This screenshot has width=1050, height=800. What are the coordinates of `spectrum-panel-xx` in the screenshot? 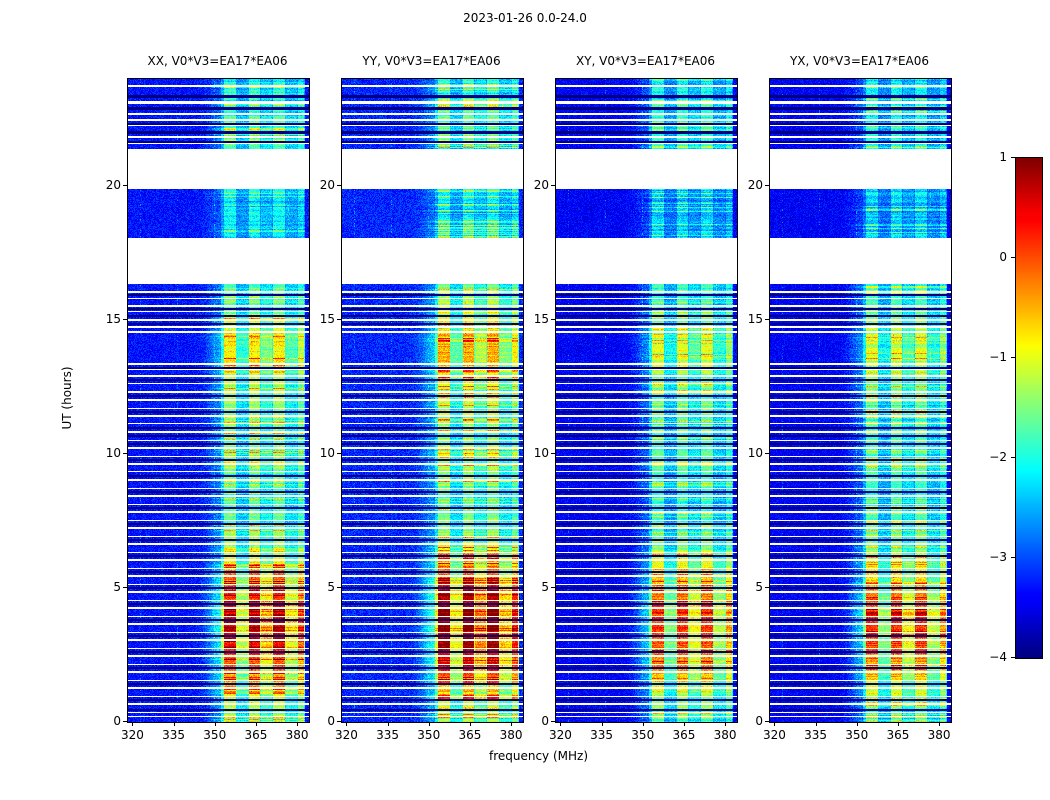 It's located at (218, 400).